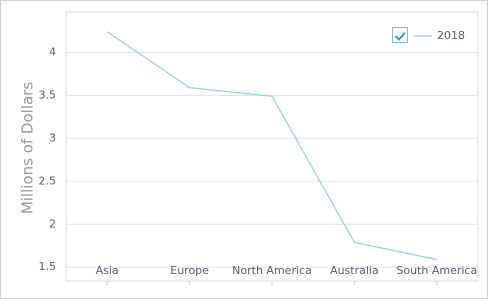 The height and width of the screenshot is (299, 488). What do you see at coordinates (52, 51) in the screenshot?
I see `y-tick-label: 4` at bounding box center [52, 51].